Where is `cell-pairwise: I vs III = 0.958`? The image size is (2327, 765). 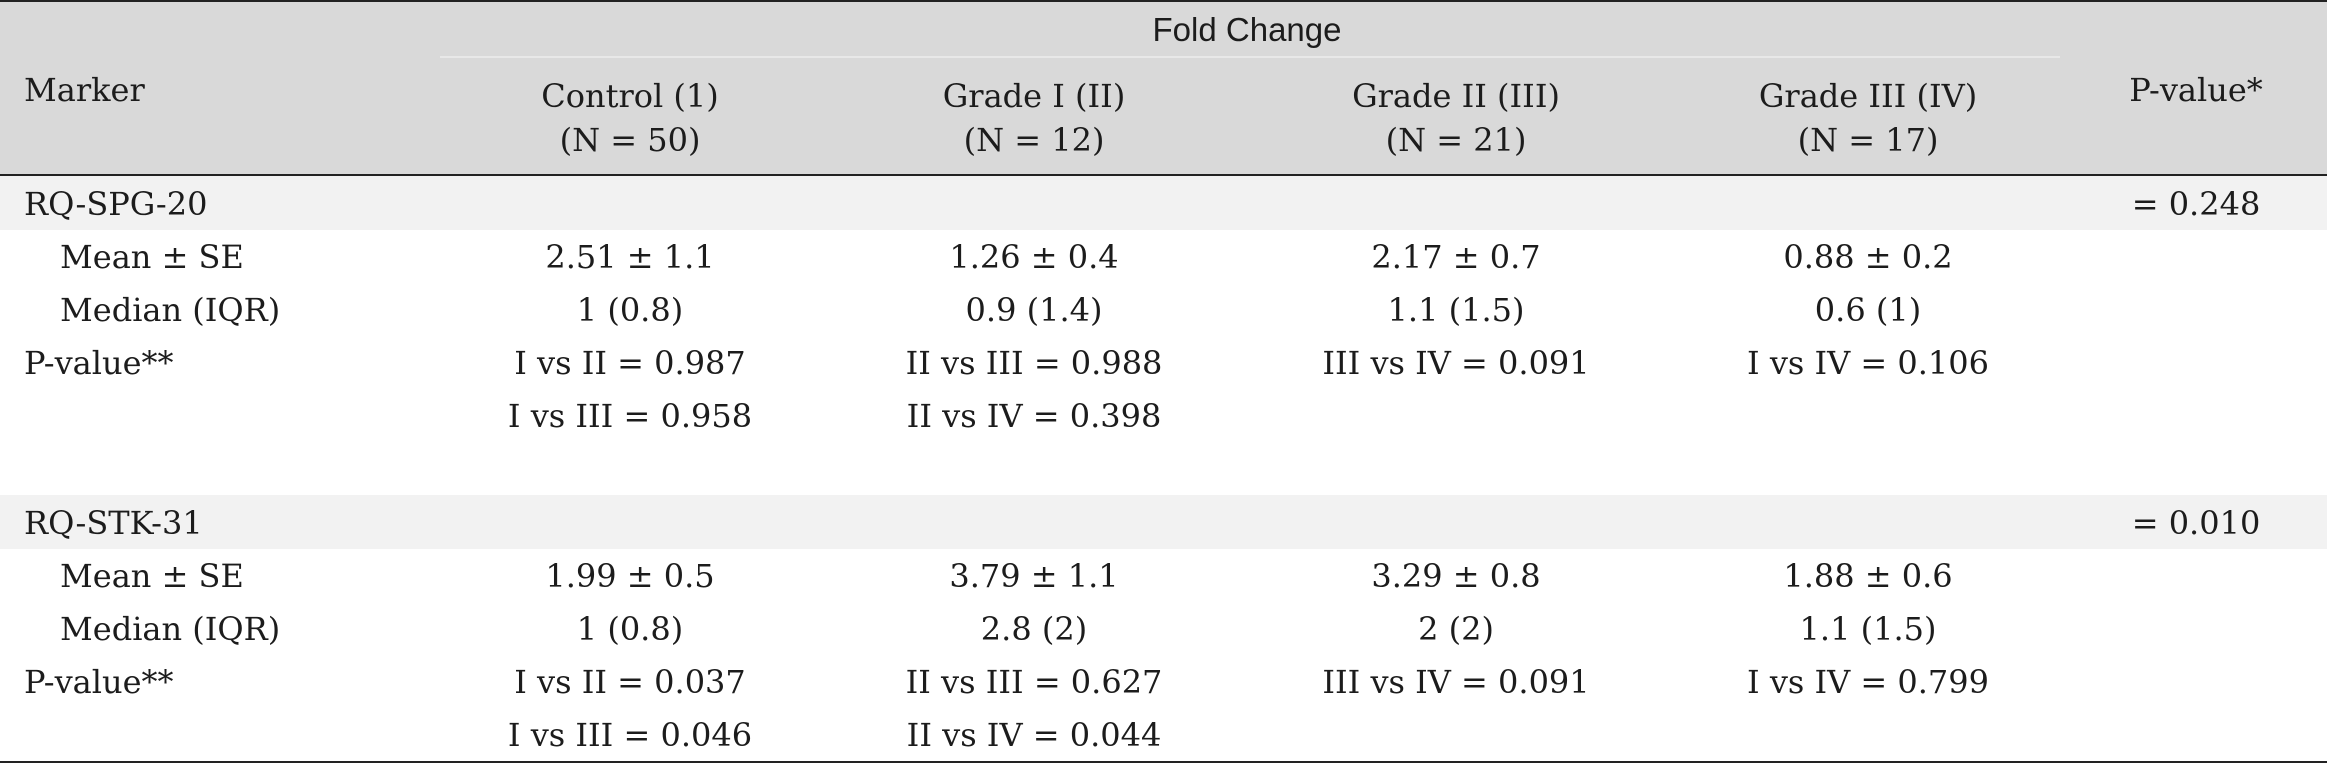
cell-pairwise: I vs III = 0.958 is located at coordinates (630, 416).